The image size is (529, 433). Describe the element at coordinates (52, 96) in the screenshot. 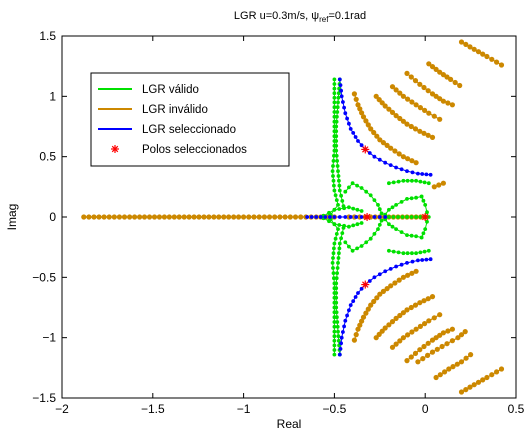

I see `y-tick-label: 1` at that location.